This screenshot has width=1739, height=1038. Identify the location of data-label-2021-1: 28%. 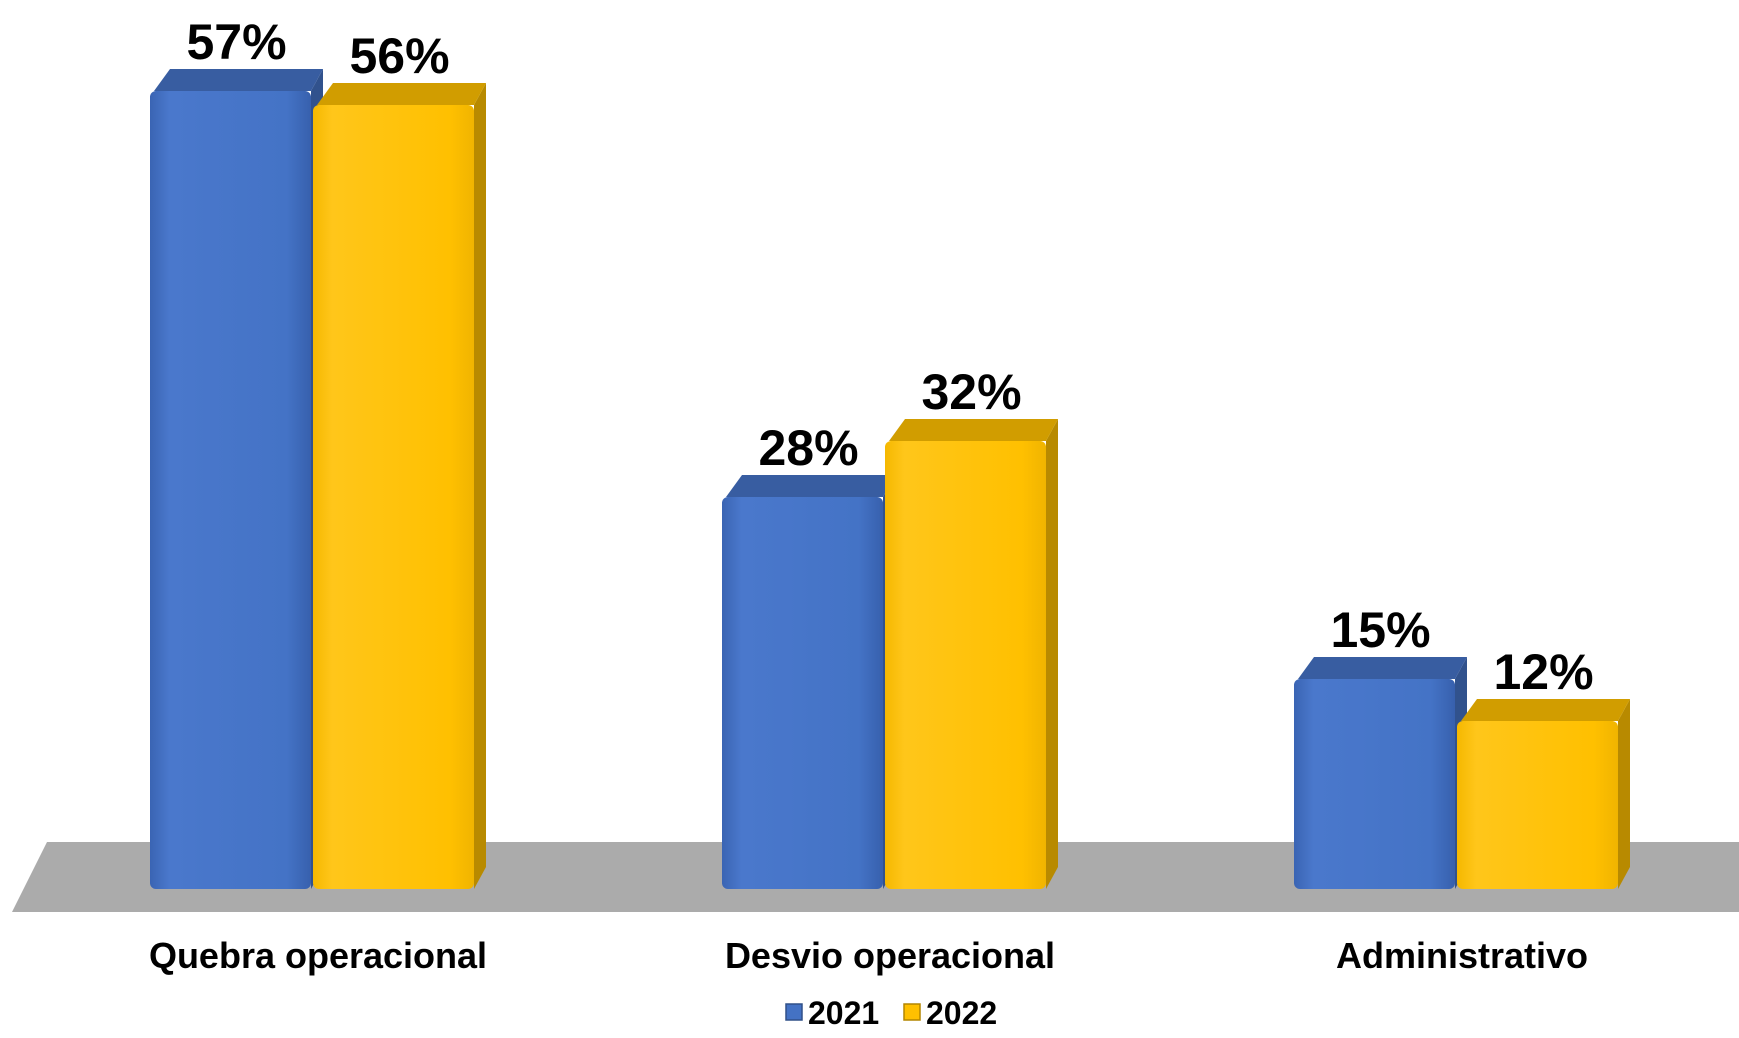
(808, 448).